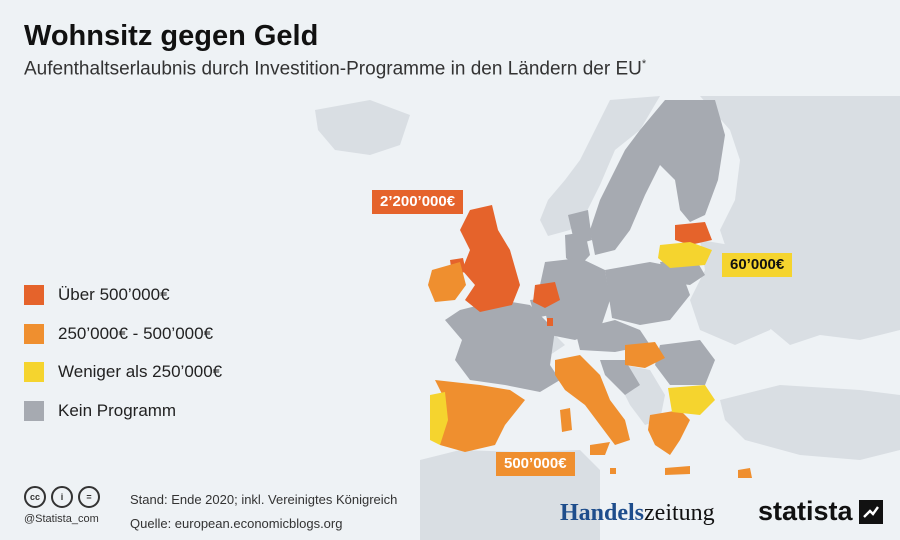  What do you see at coordinates (645, 355) in the screenshot?
I see `region-hungary` at bounding box center [645, 355].